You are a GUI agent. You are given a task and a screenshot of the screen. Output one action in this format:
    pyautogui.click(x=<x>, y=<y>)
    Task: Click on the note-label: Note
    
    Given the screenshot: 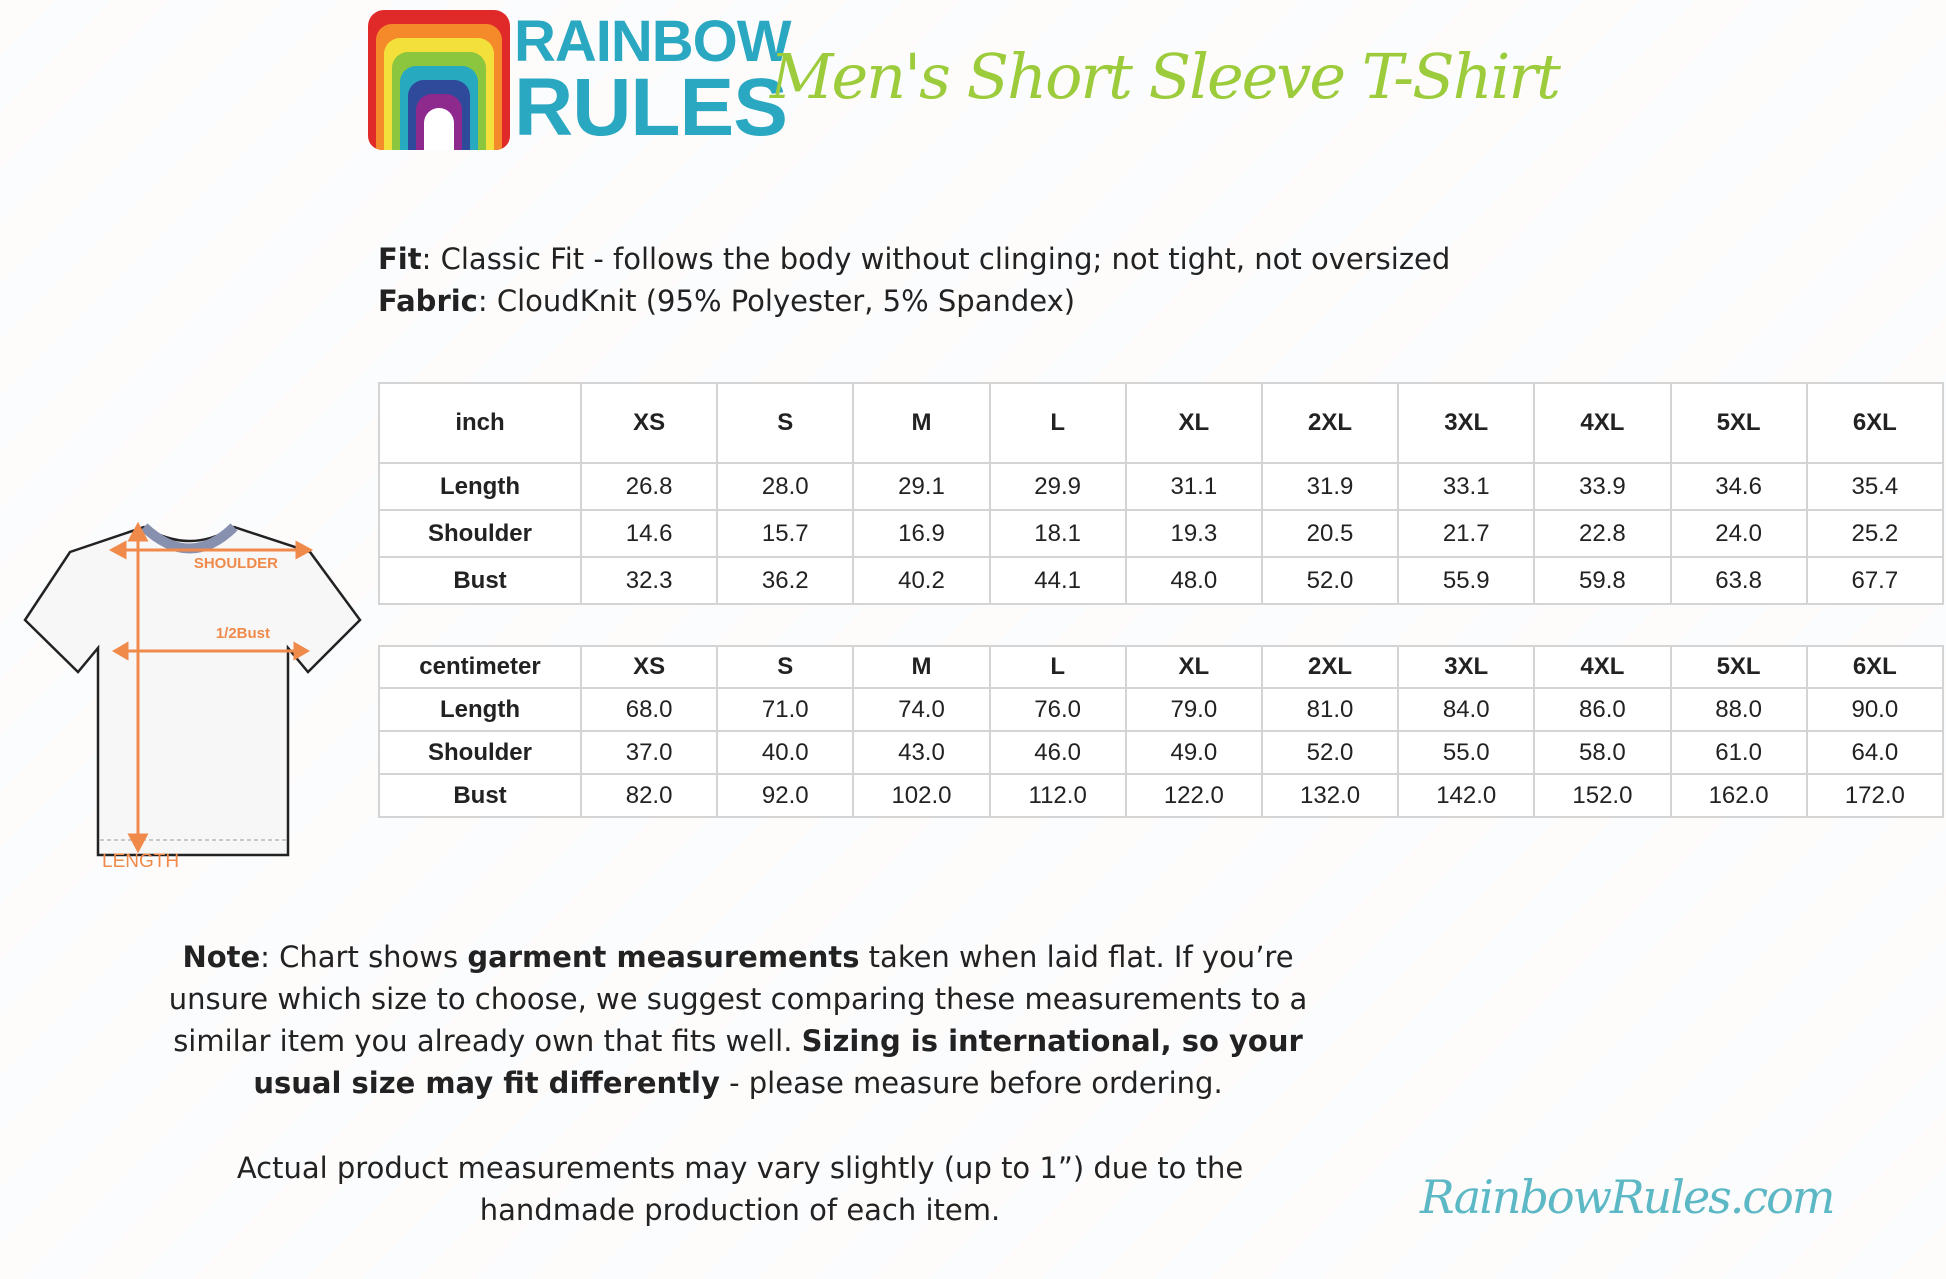 What is the action you would take?
    pyautogui.click(x=221, y=957)
    